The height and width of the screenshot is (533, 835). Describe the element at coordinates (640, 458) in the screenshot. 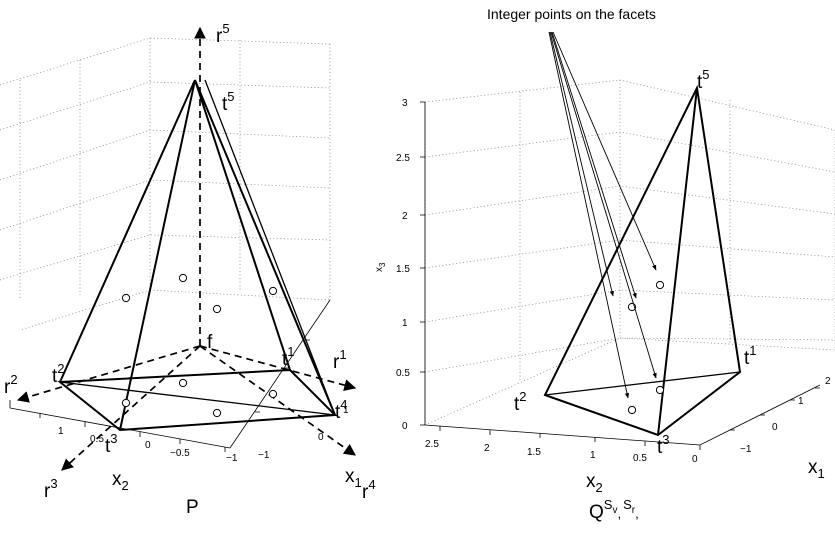

I see `x2-tick-0.5: 0.5` at that location.